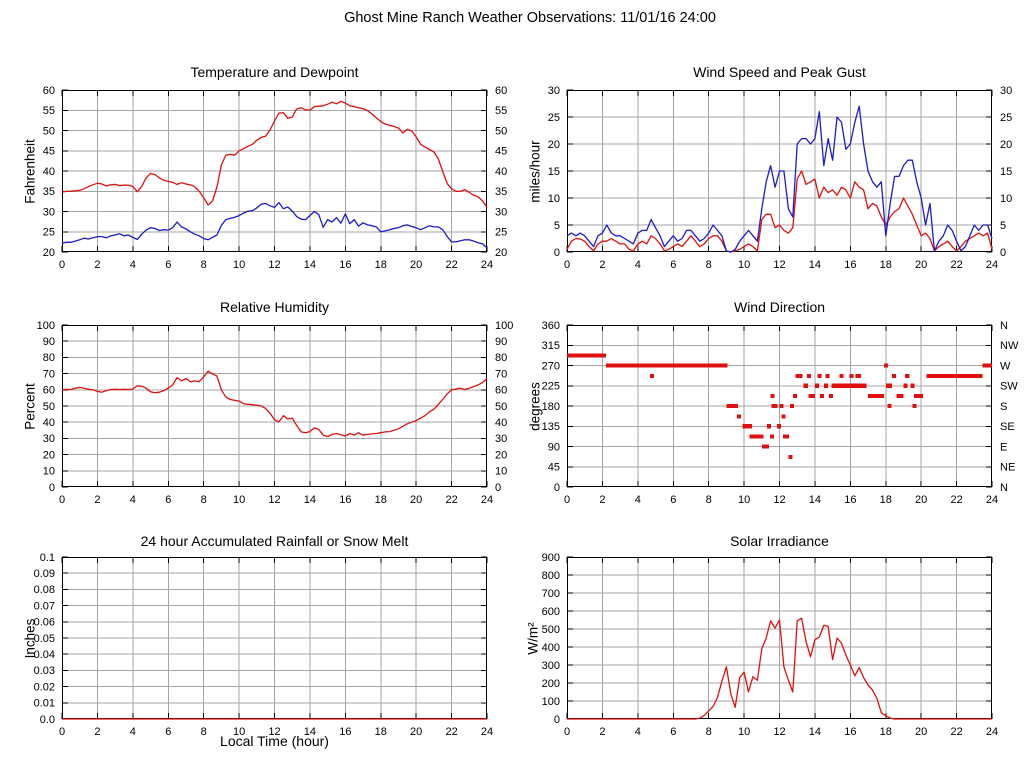 This screenshot has width=1027, height=772. I want to click on right-tick-label: 80, so click(501, 358).